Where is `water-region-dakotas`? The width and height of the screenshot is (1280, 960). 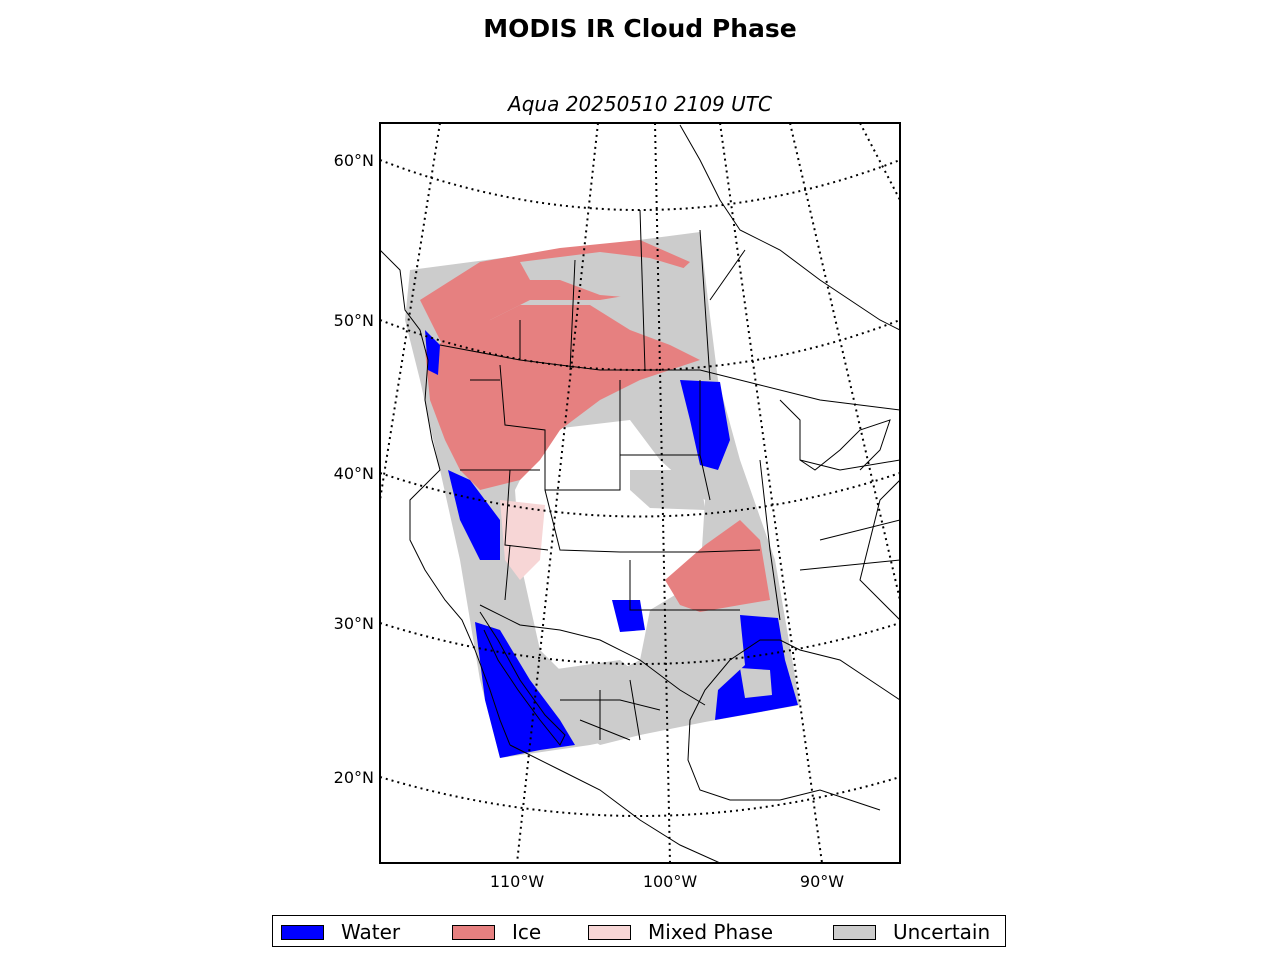
water-region-dakotas is located at coordinates (705, 425).